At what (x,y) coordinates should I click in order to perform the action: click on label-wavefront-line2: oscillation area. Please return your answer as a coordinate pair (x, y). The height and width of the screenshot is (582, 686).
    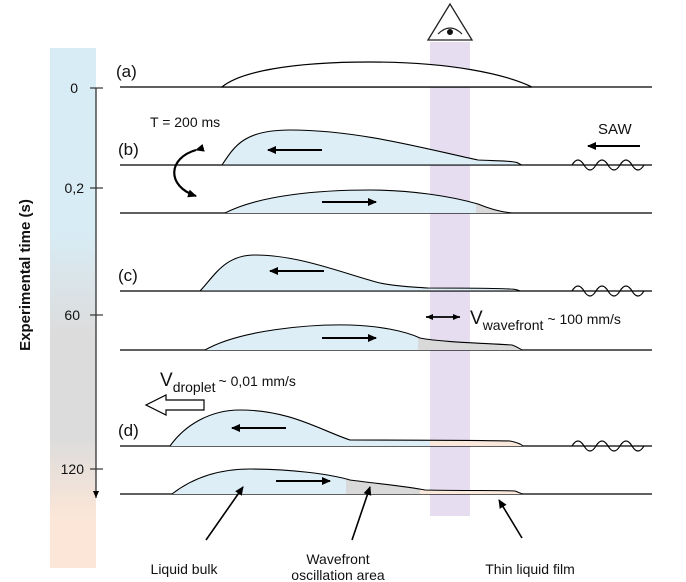
    Looking at the image, I should click on (338, 574).